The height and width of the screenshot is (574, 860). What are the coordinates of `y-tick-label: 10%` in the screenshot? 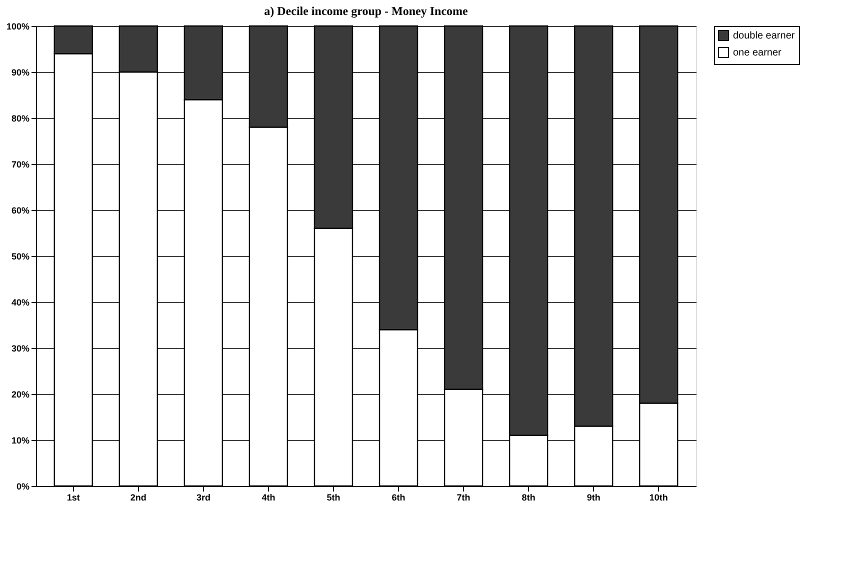 It's located at (20, 441).